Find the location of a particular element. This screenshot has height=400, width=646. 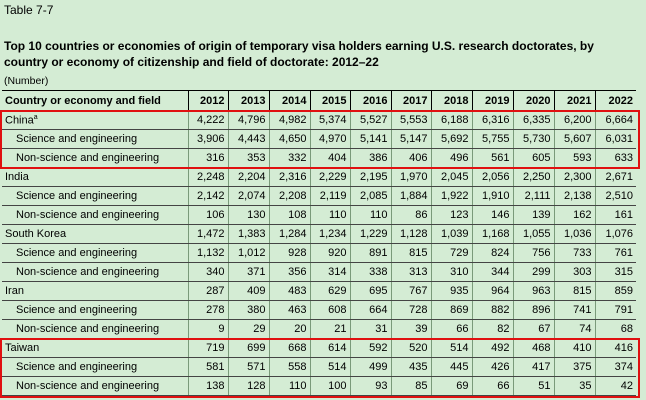

value-cell: 310 is located at coordinates (451, 272).